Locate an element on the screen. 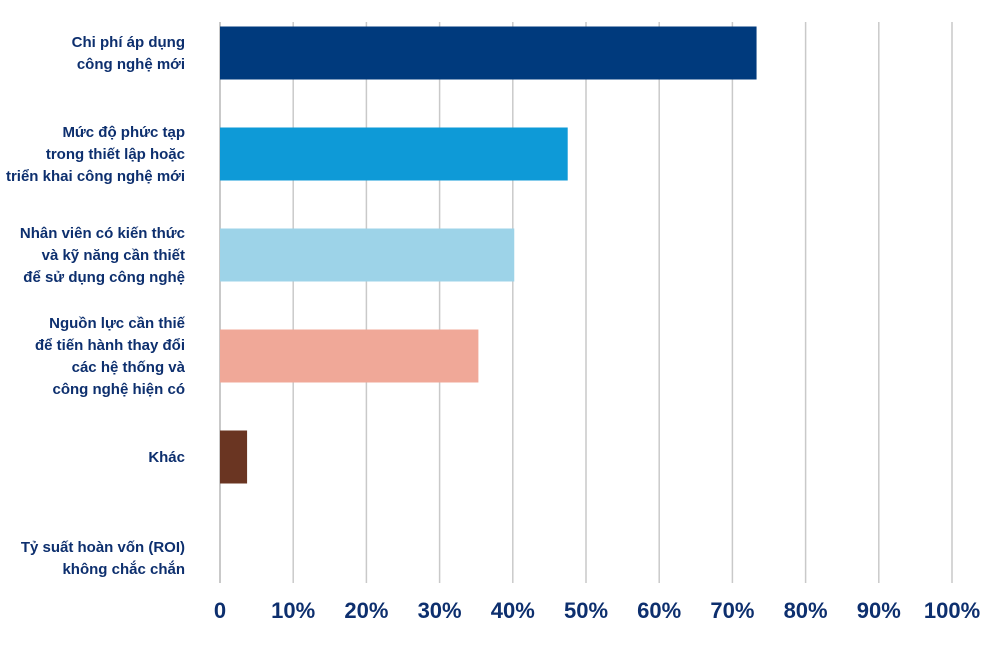 Image resolution: width=985 pixels, height=659 pixels. category-label: Chi phí áp dụng công nghệ mới is located at coordinates (128, 53).